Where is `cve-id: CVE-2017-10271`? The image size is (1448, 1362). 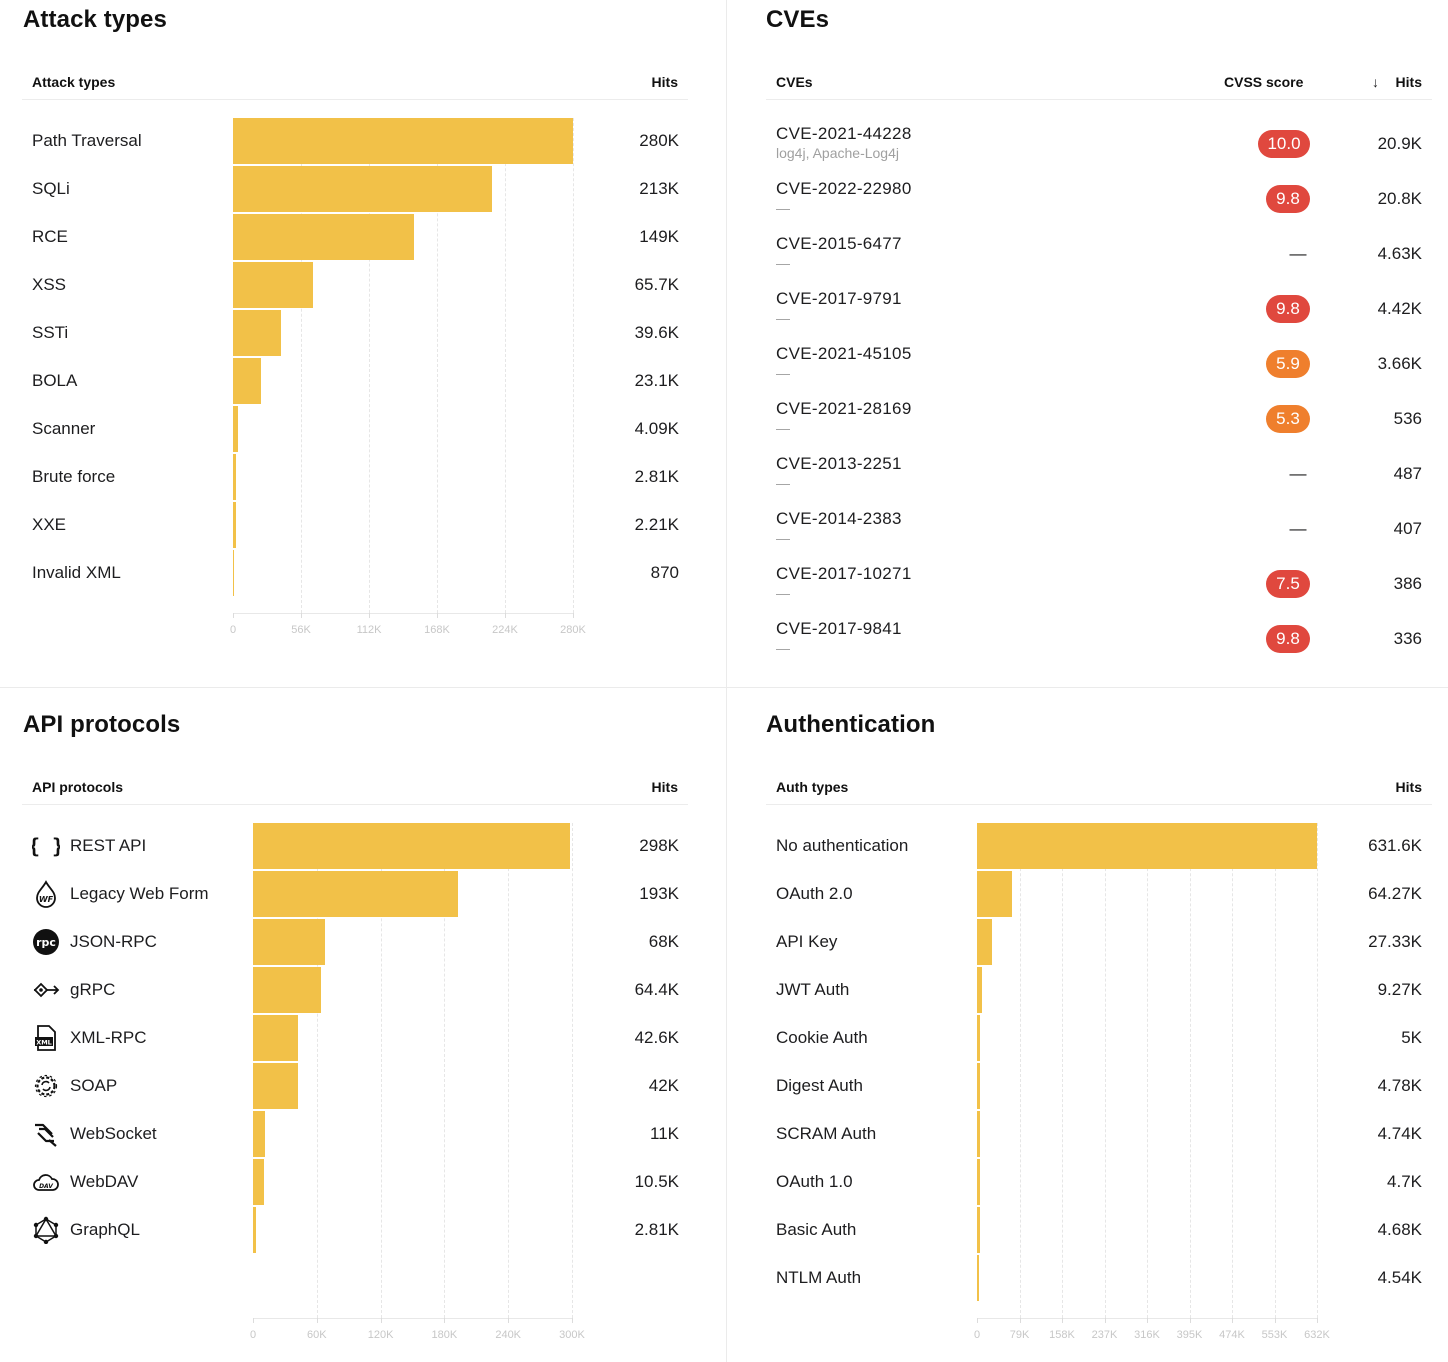
cve-id: CVE-2017-10271 is located at coordinates (844, 573).